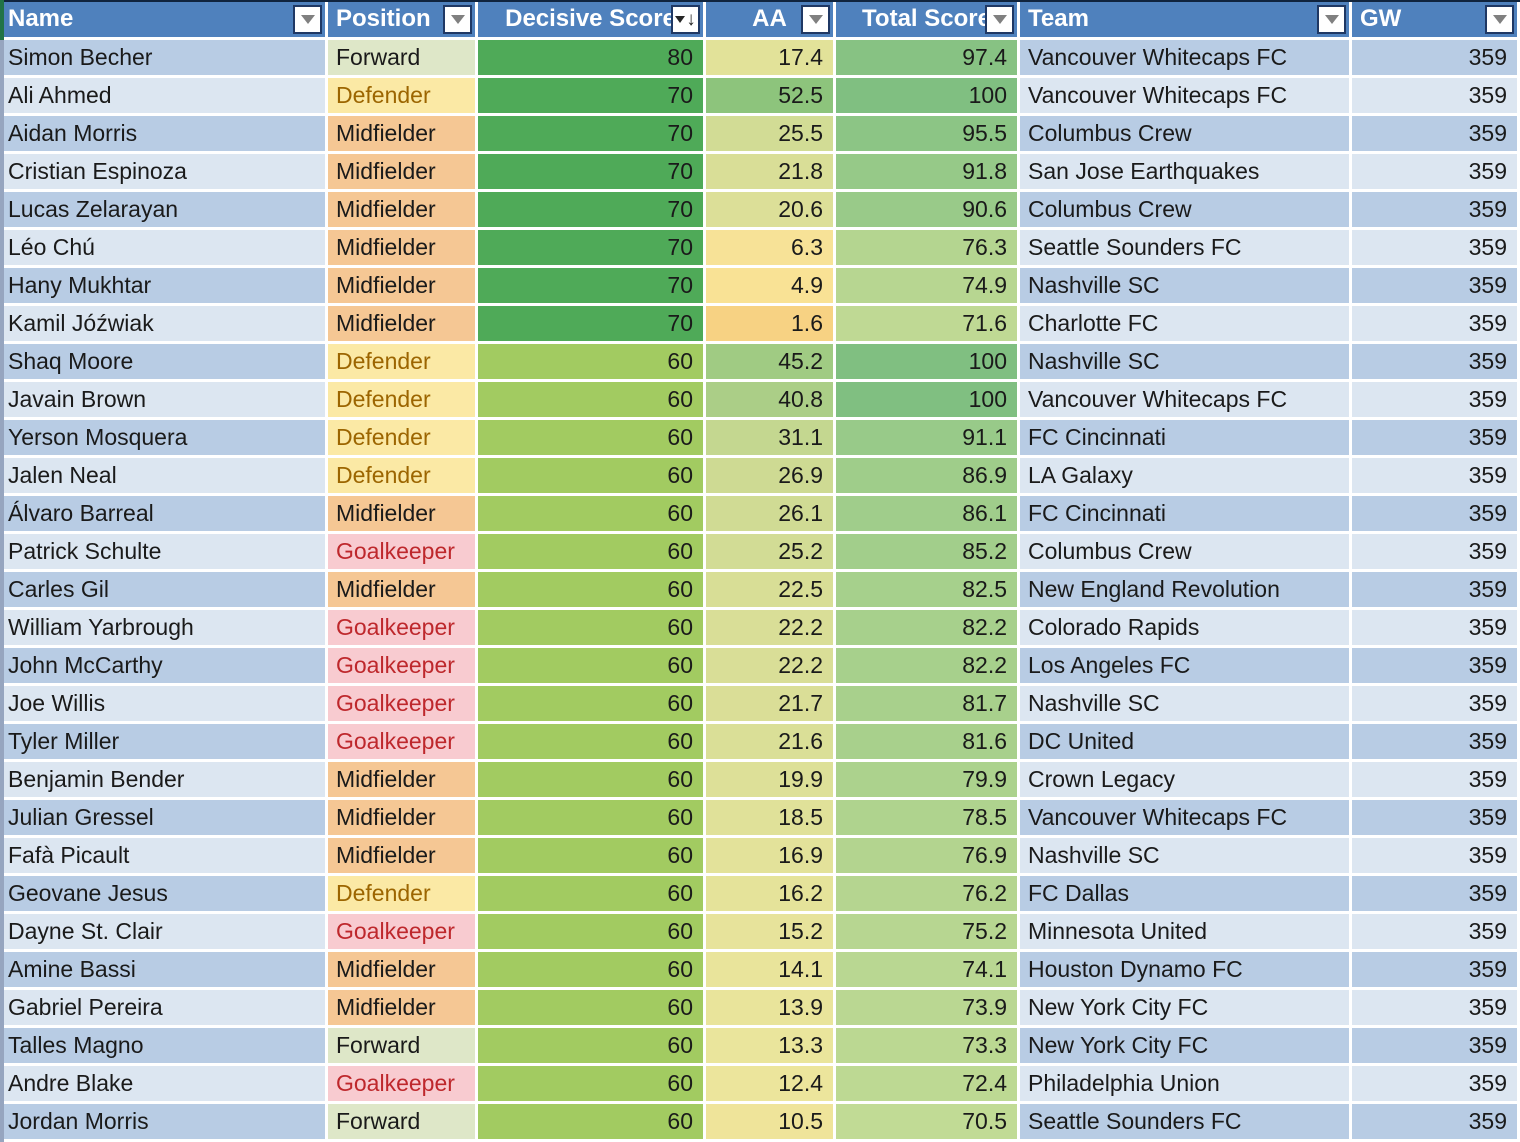 Image resolution: width=1520 pixels, height=1142 pixels. What do you see at coordinates (928, 211) in the screenshot?
I see `cell-total: 90.6` at bounding box center [928, 211].